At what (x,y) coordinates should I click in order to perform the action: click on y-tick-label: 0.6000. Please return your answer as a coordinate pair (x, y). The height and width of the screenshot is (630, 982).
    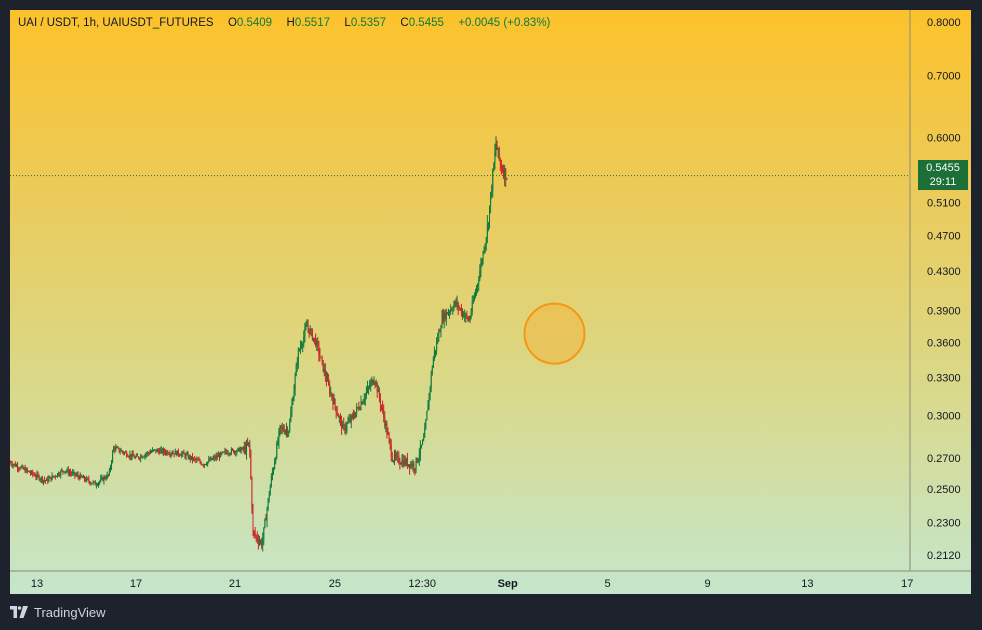
    Looking at the image, I should click on (944, 138).